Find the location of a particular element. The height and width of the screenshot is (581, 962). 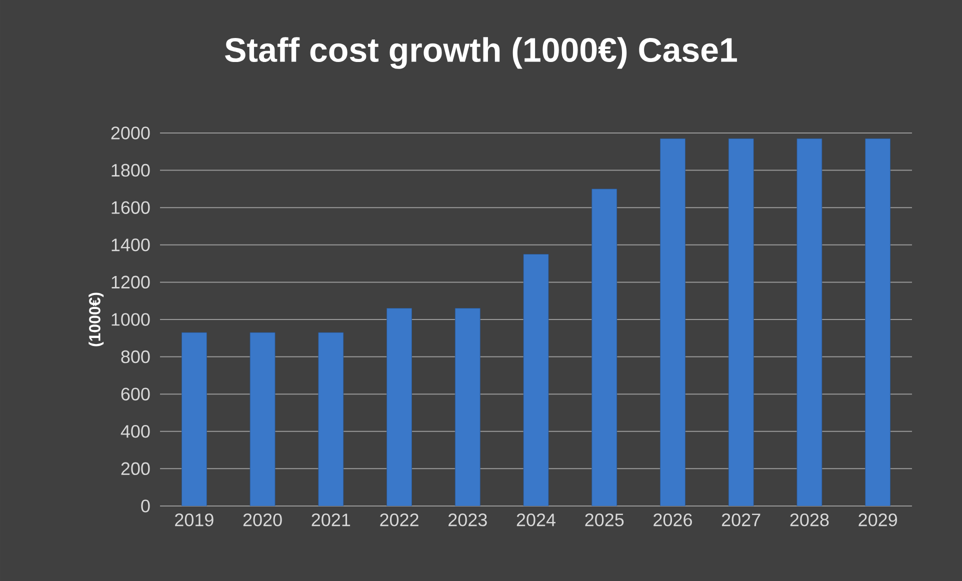

x-tick-label: 2025 is located at coordinates (604, 520).